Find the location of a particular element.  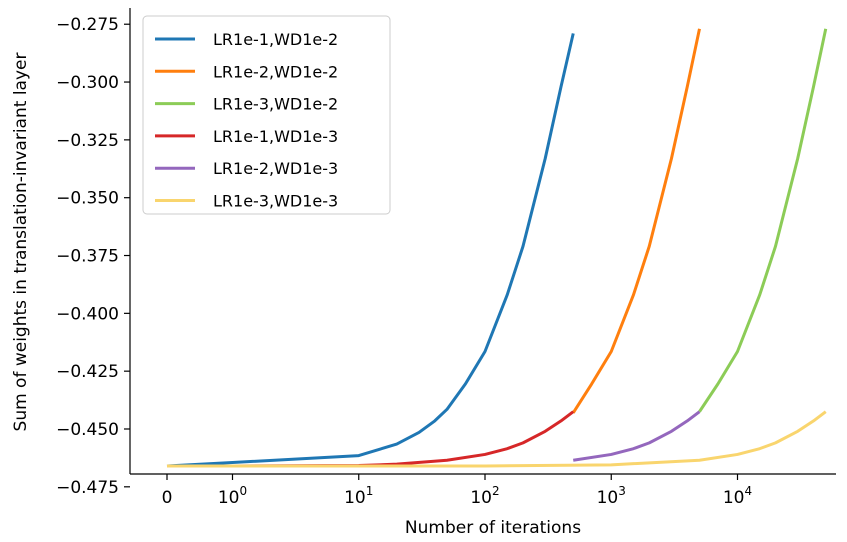

x-tick-label: 10³ is located at coordinates (611, 496).